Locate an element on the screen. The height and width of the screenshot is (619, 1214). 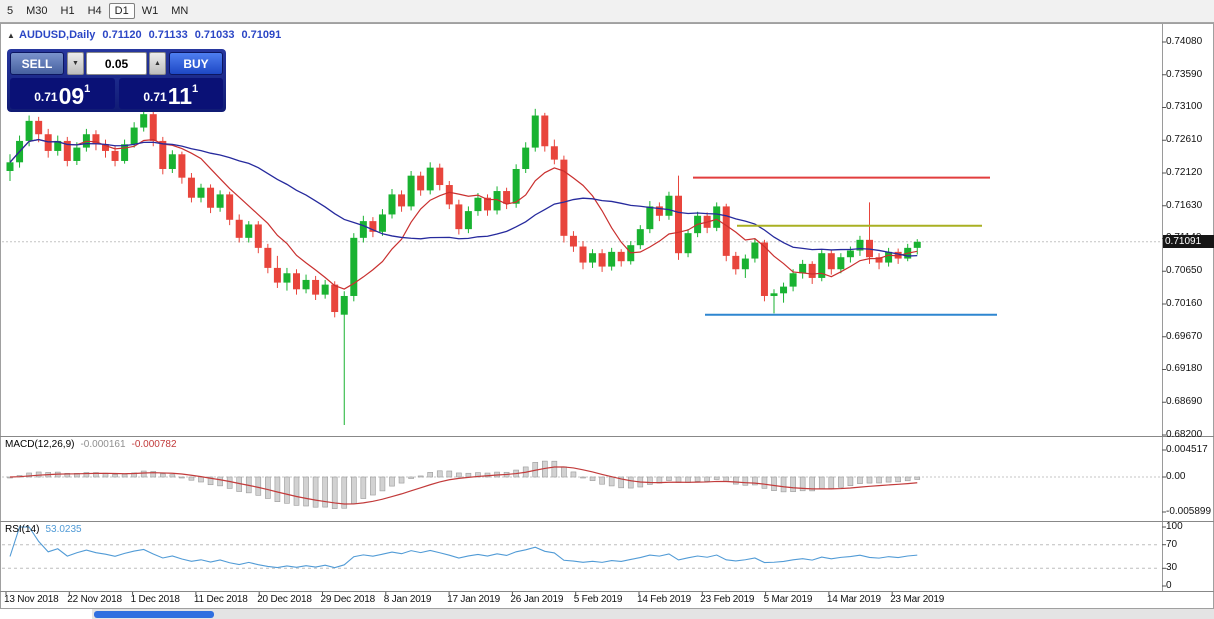
sell-price-prefix: 0.71 is located at coordinates (46, 97).